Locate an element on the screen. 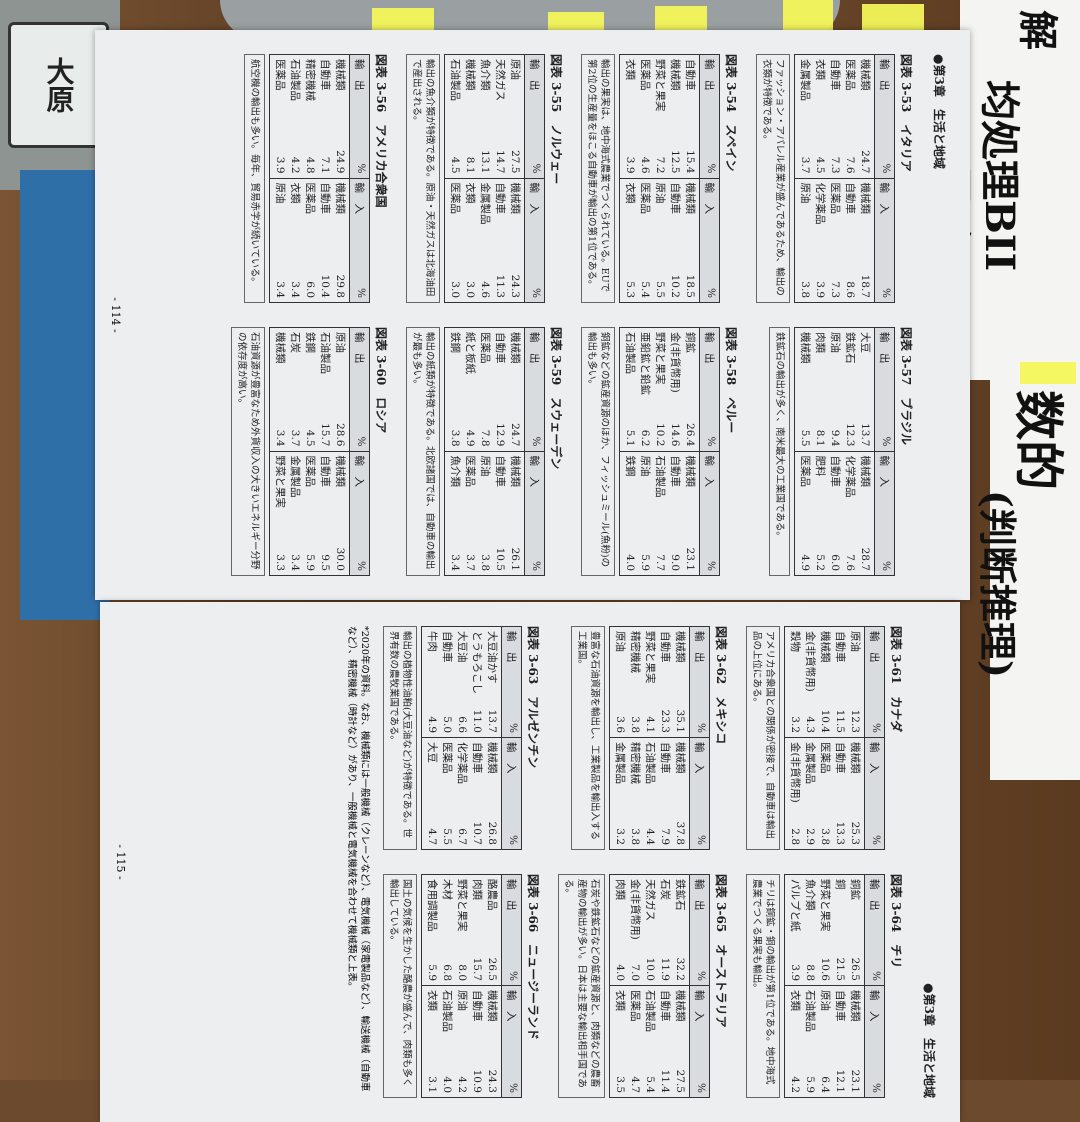  item-percent: 14.7 is located at coordinates (500, 162).